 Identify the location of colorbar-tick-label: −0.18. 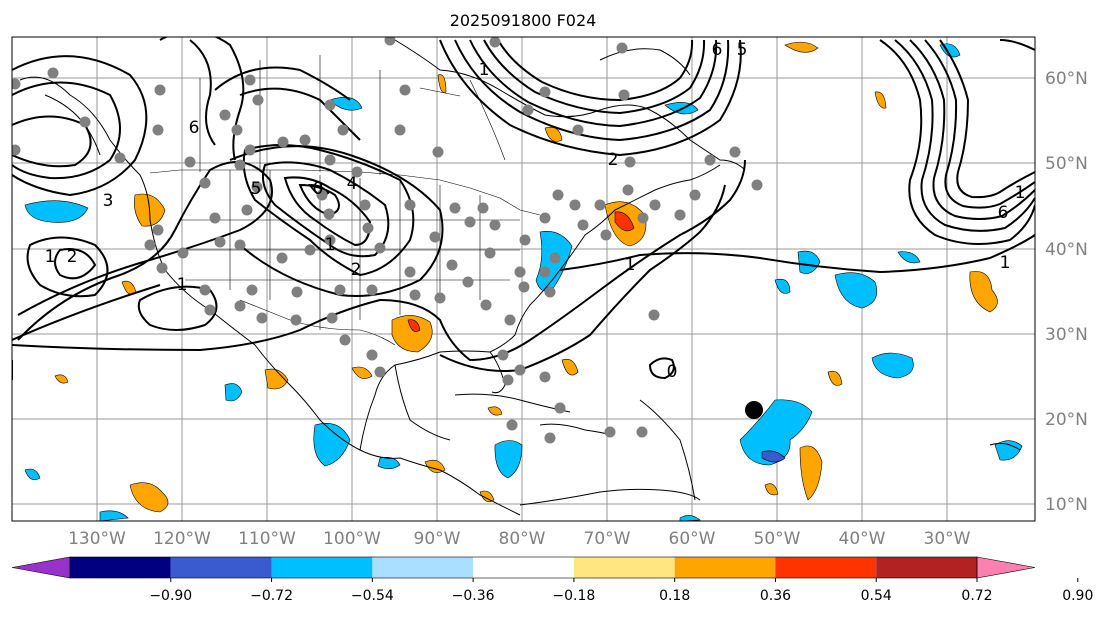
(573, 596).